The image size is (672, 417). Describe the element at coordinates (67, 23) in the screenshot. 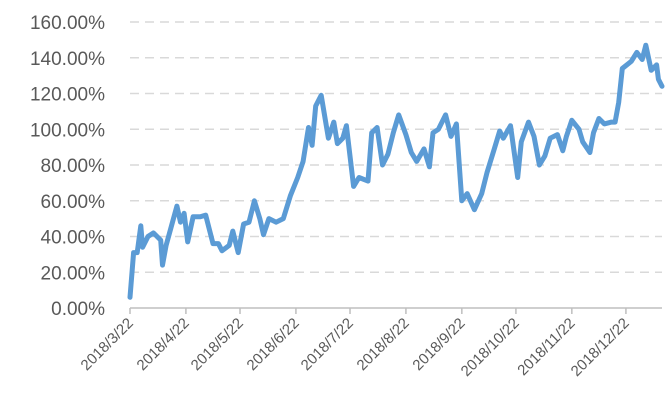

I see `y-tick-label: 160.00%` at that location.